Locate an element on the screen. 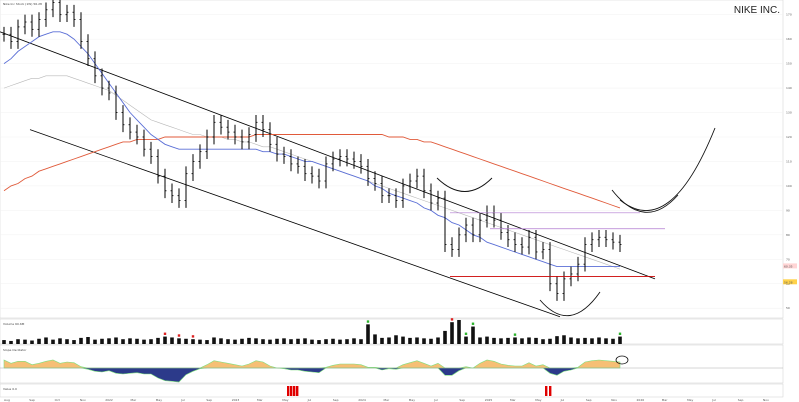  ma-red-line is located at coordinates (312, 171).